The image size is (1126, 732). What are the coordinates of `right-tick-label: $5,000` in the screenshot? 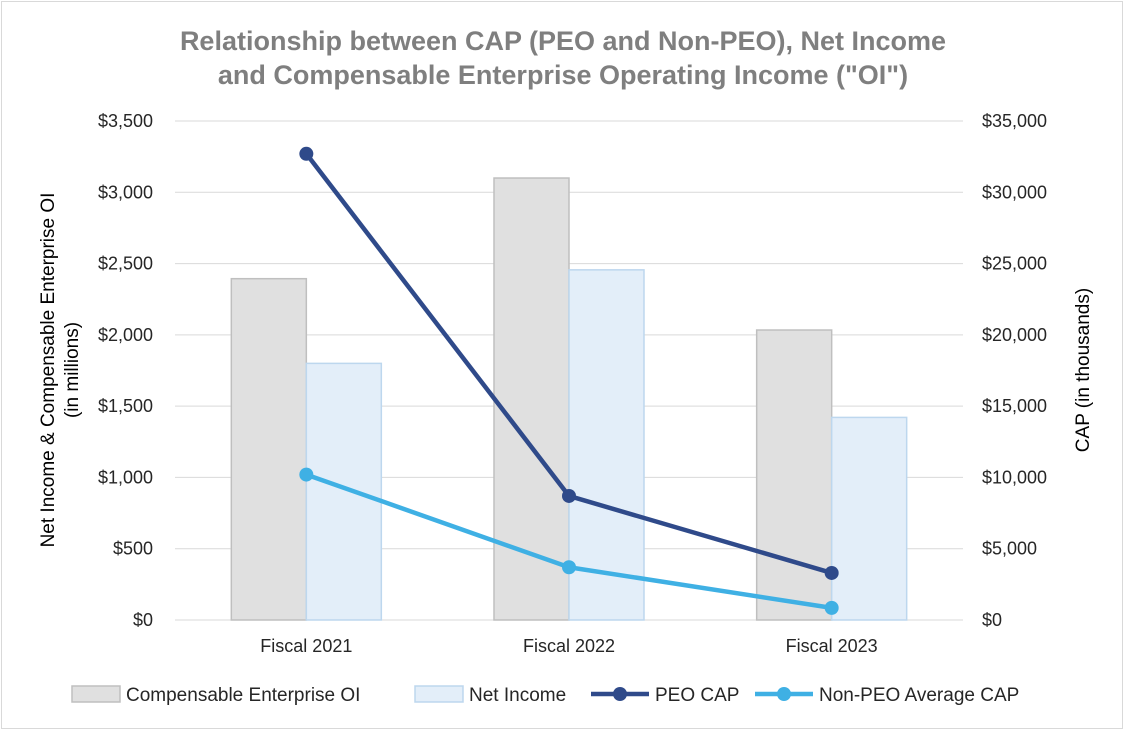 It's located at (1009, 549).